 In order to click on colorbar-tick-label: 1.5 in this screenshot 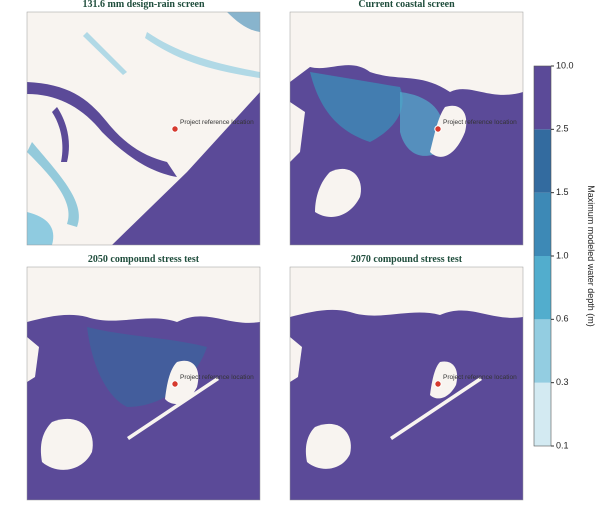, I will do `click(562, 192)`.